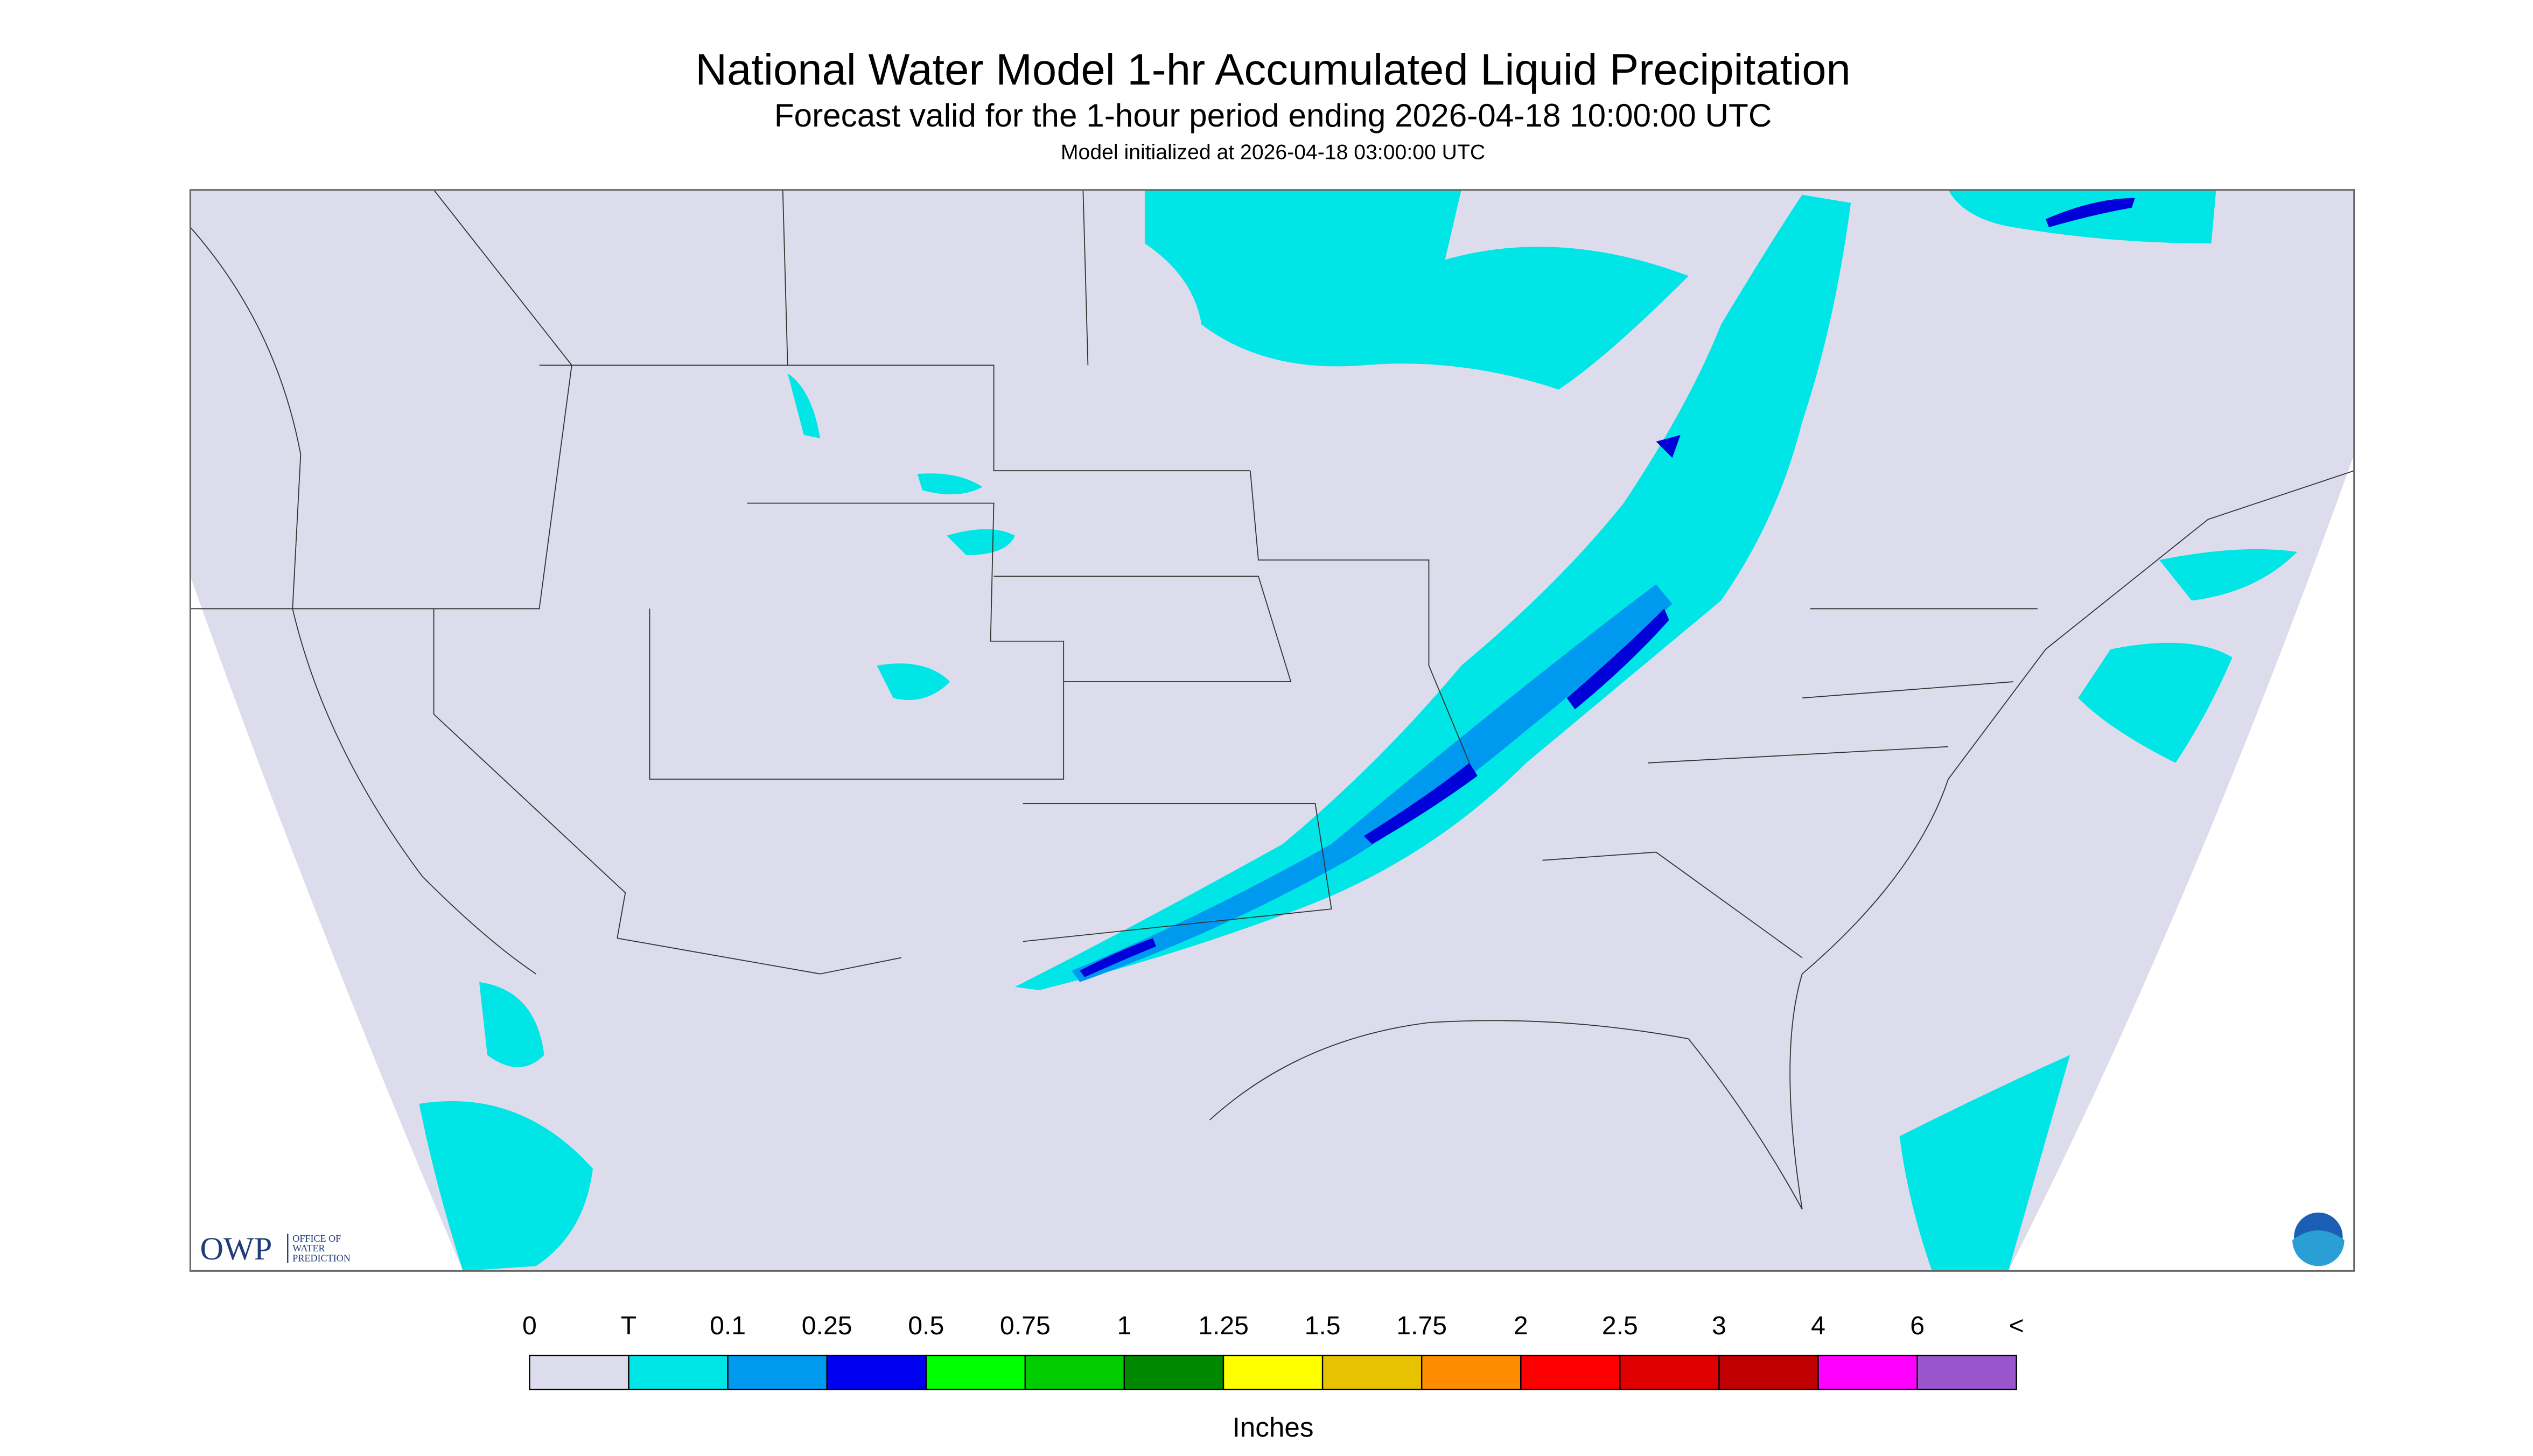  What do you see at coordinates (1719, 1325) in the screenshot?
I see `legend-label: 3` at bounding box center [1719, 1325].